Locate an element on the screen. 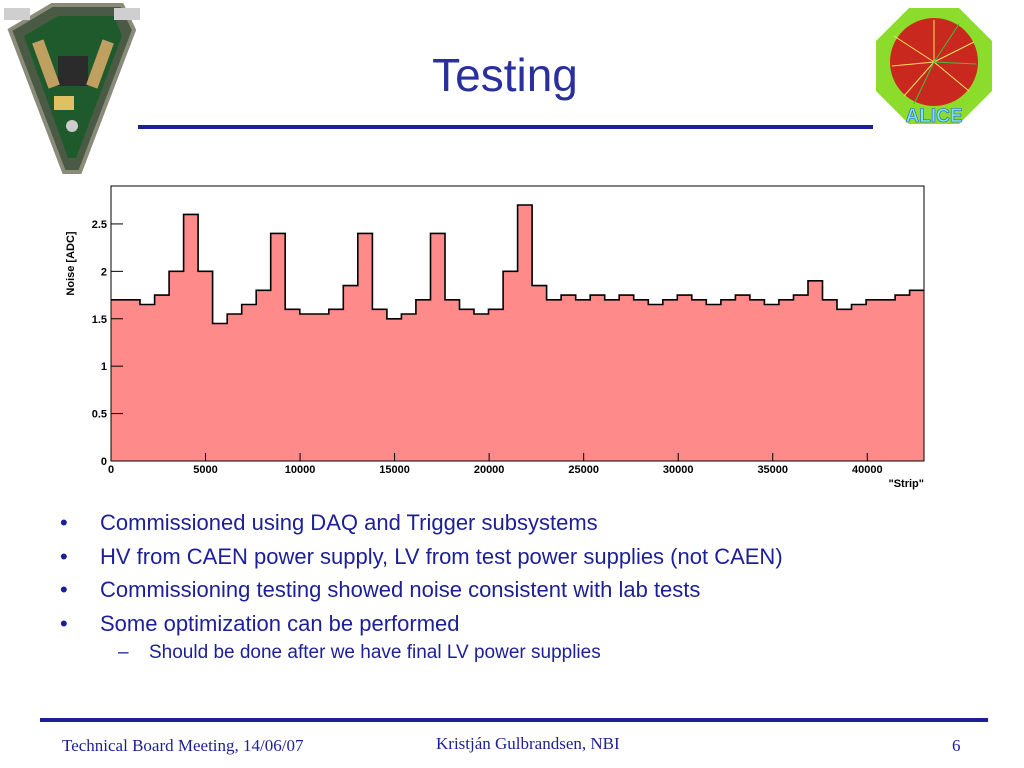 The image size is (1024, 768). detector-module-logo is located at coordinates (72, 88).